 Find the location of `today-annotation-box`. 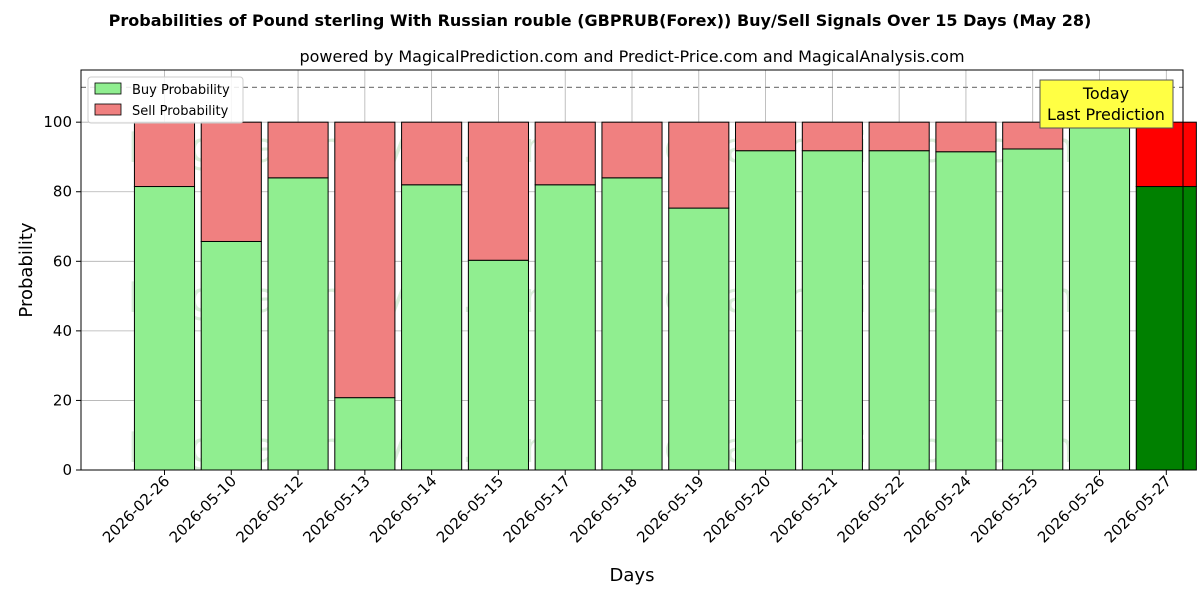

today-annotation-box is located at coordinates (1106, 104).